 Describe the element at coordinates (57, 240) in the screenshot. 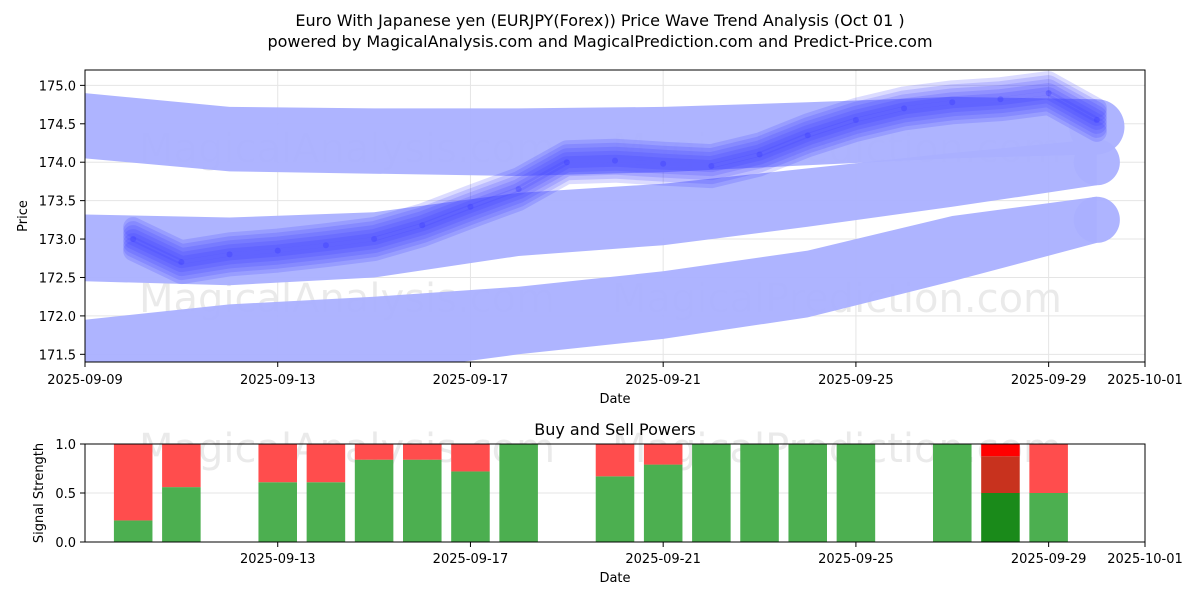

I see `y-tick-label: 173.0` at that location.